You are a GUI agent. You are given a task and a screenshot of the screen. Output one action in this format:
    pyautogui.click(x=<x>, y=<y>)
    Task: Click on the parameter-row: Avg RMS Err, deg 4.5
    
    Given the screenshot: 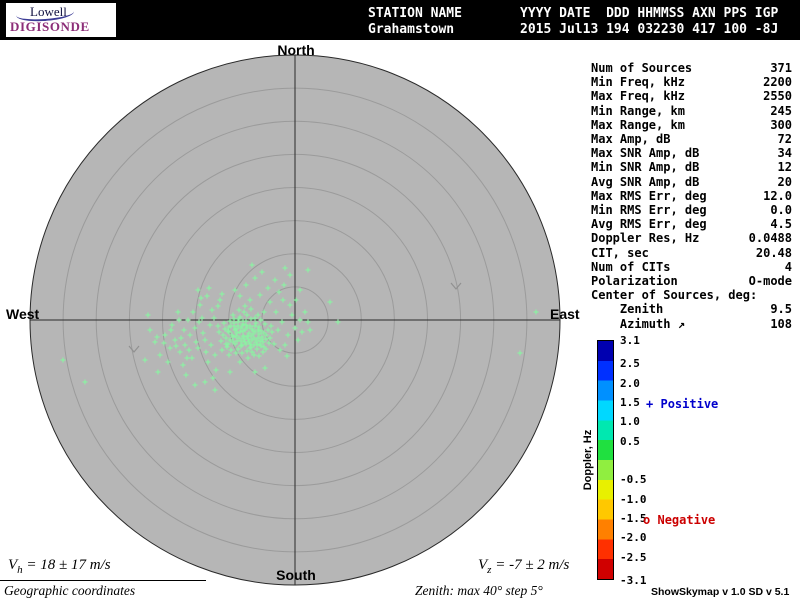 What is the action you would take?
    pyautogui.click(x=691, y=224)
    